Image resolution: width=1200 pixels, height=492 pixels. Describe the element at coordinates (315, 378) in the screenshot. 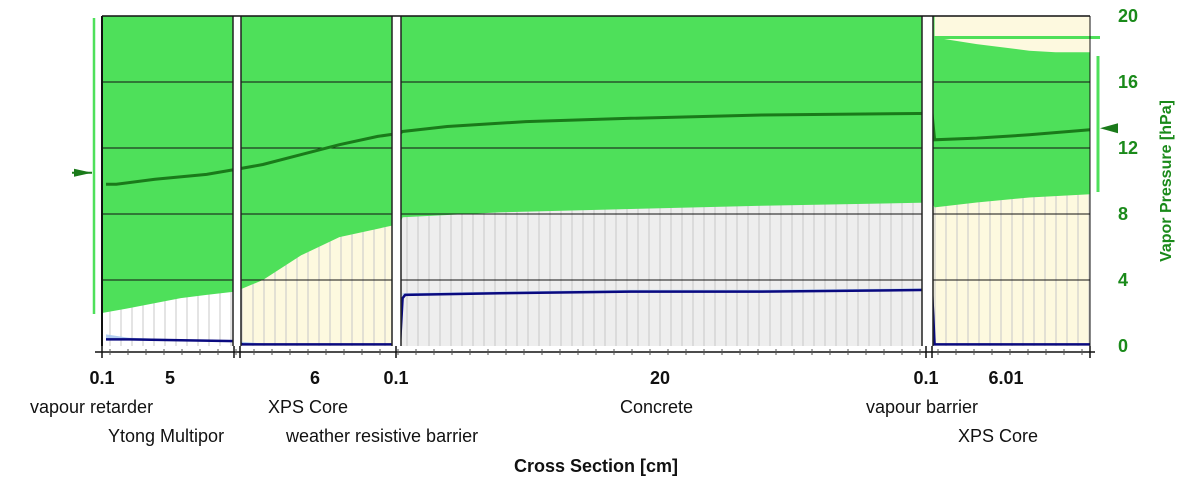

I see `layer-thickness-label: 6` at that location.